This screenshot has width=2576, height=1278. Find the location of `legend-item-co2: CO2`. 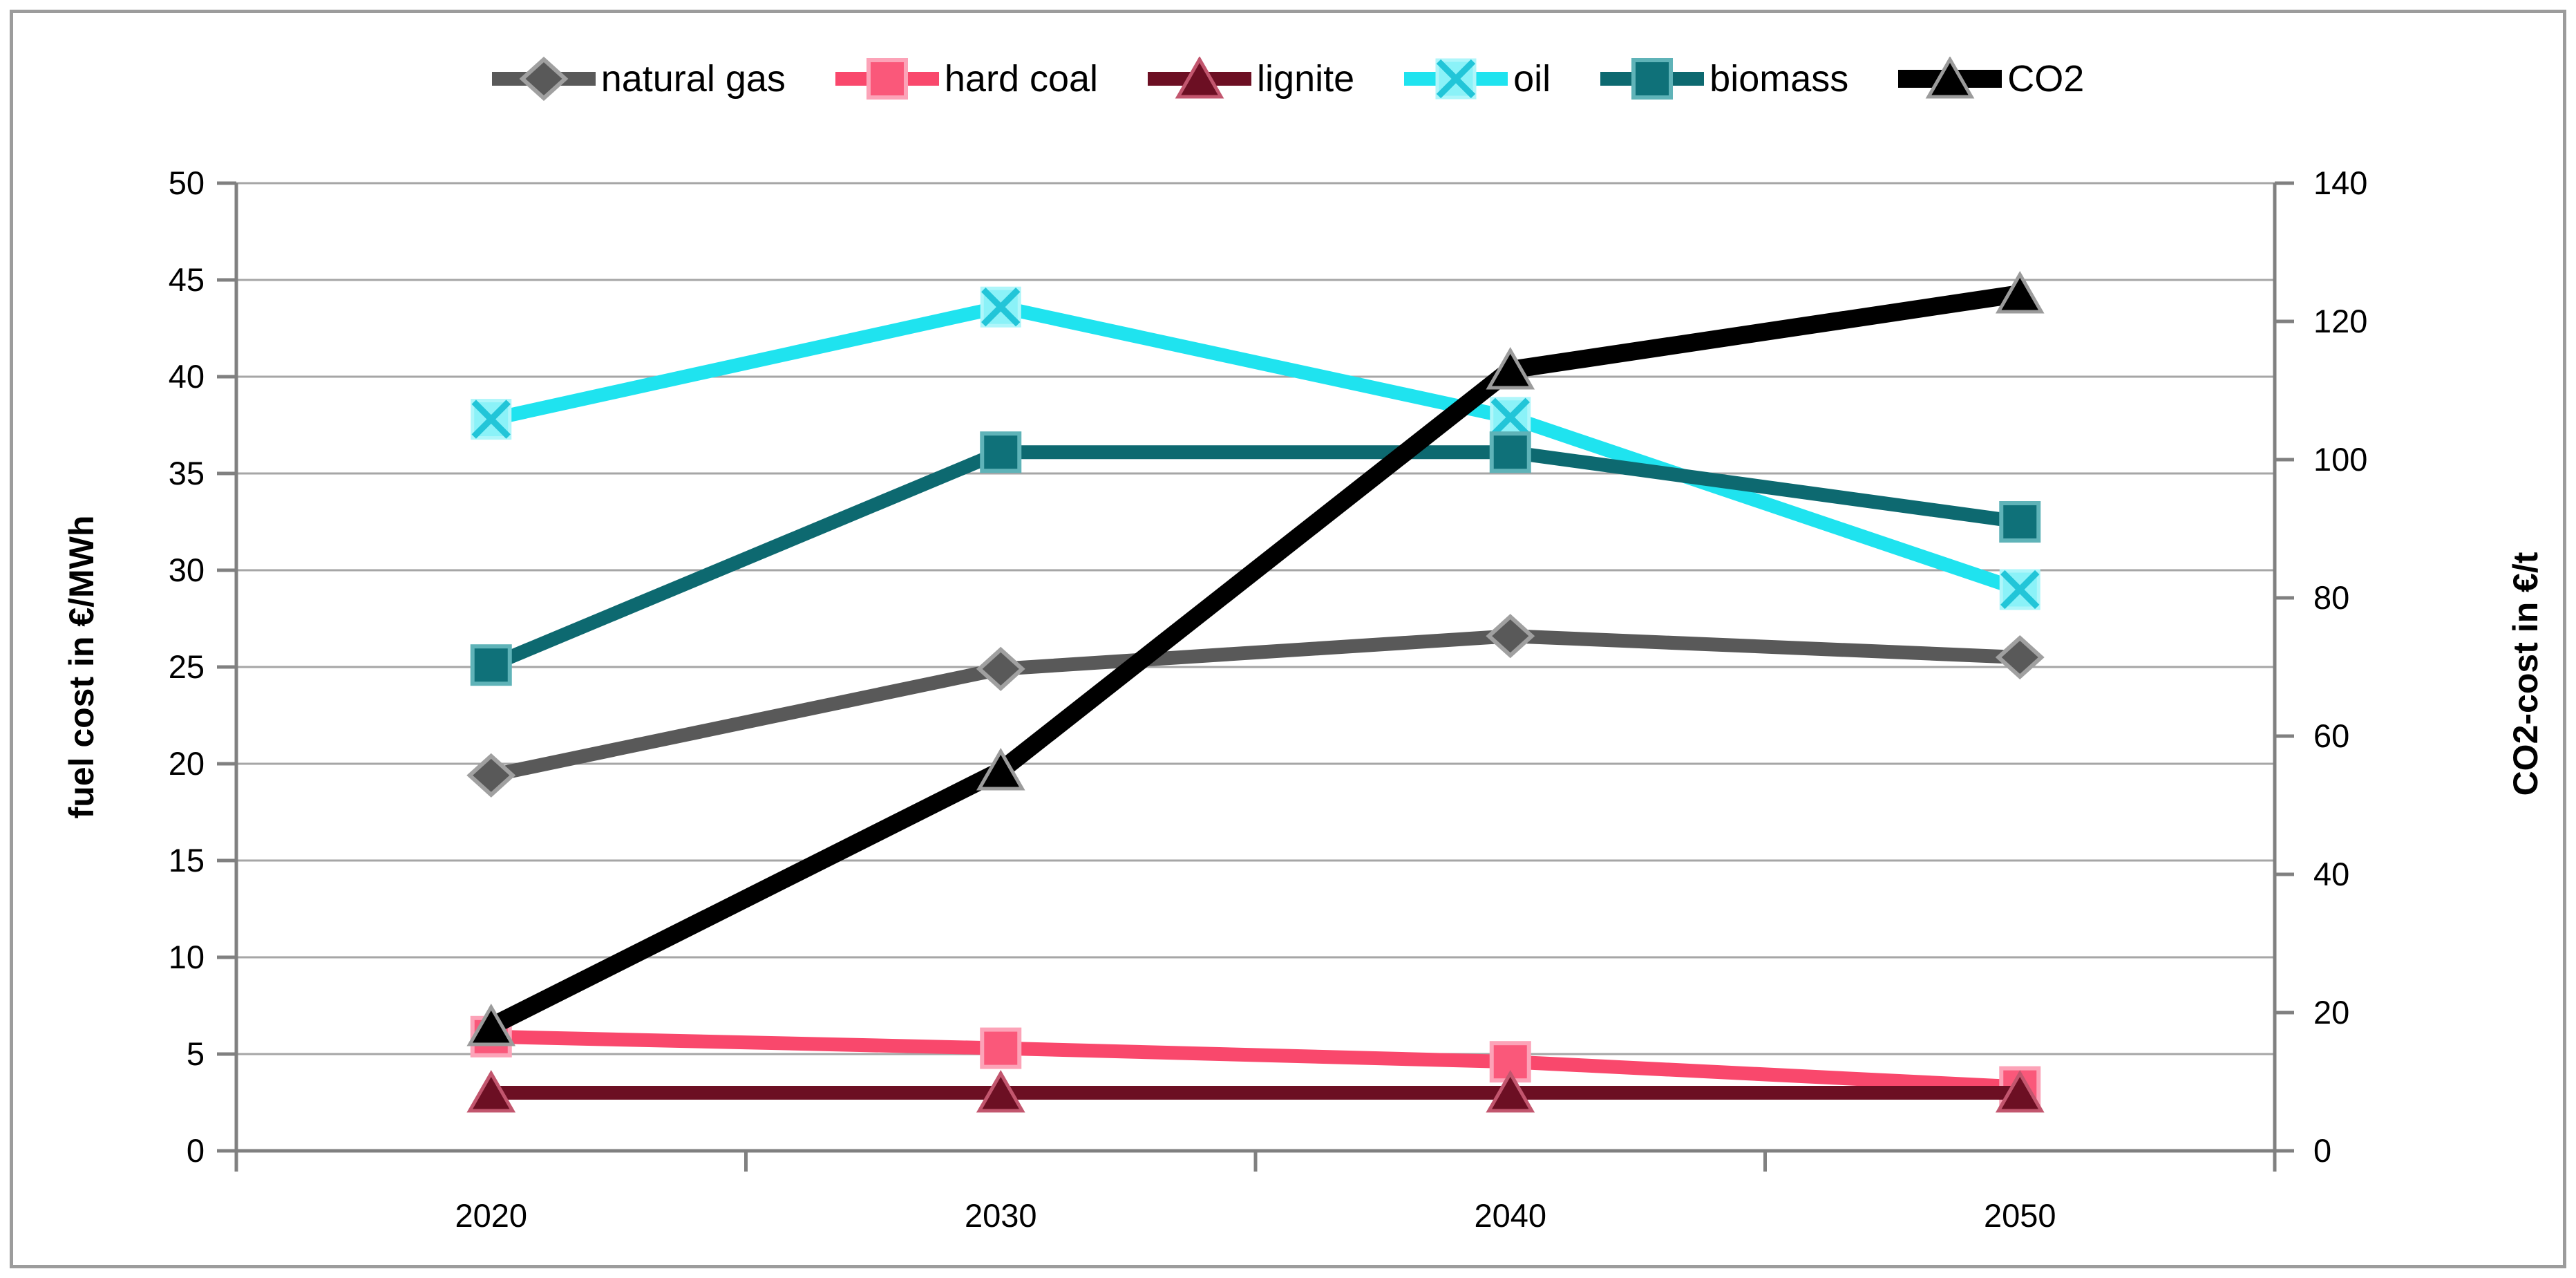

legend-item-co2: CO2 is located at coordinates (1991, 79).